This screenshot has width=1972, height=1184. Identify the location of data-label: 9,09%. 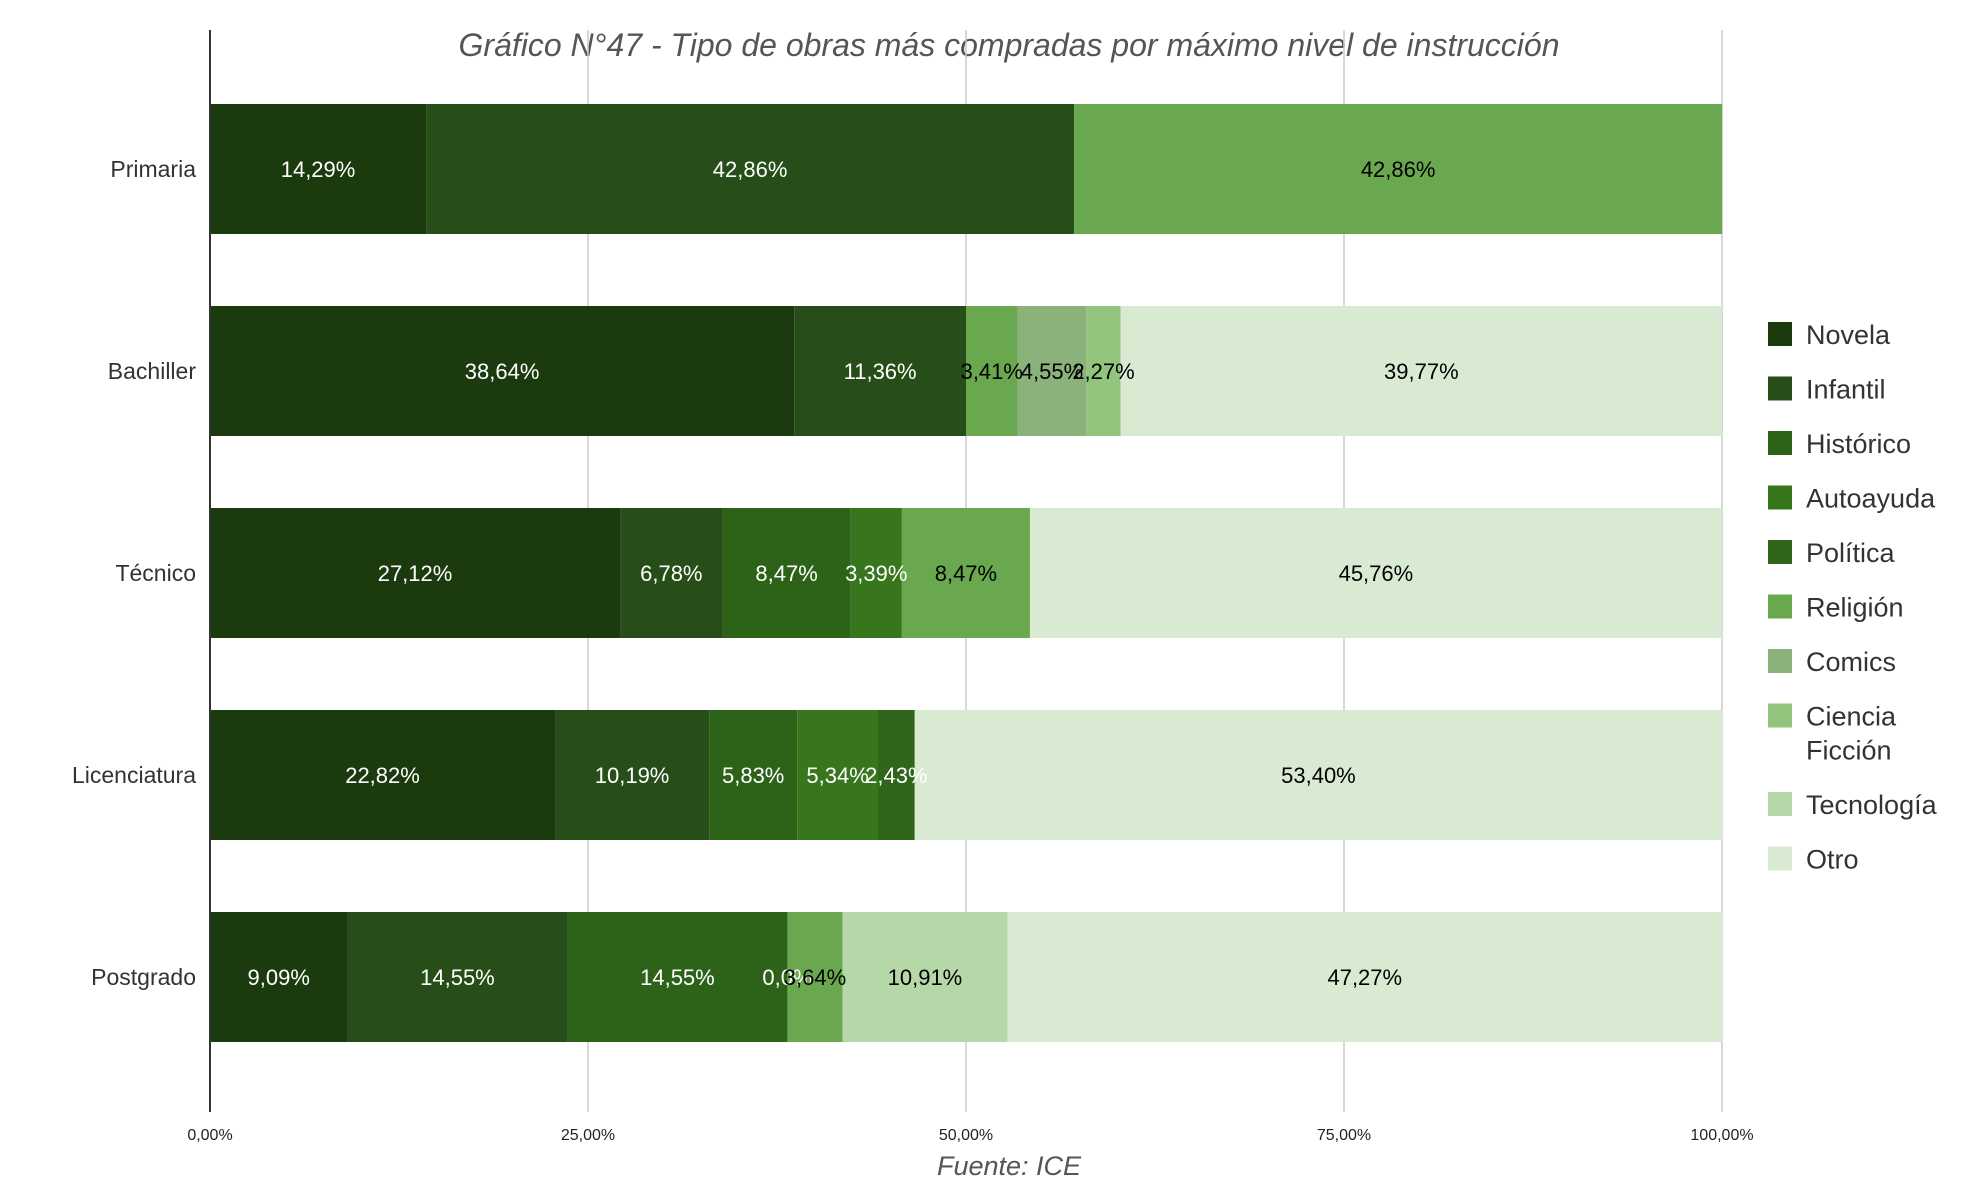
(279, 977).